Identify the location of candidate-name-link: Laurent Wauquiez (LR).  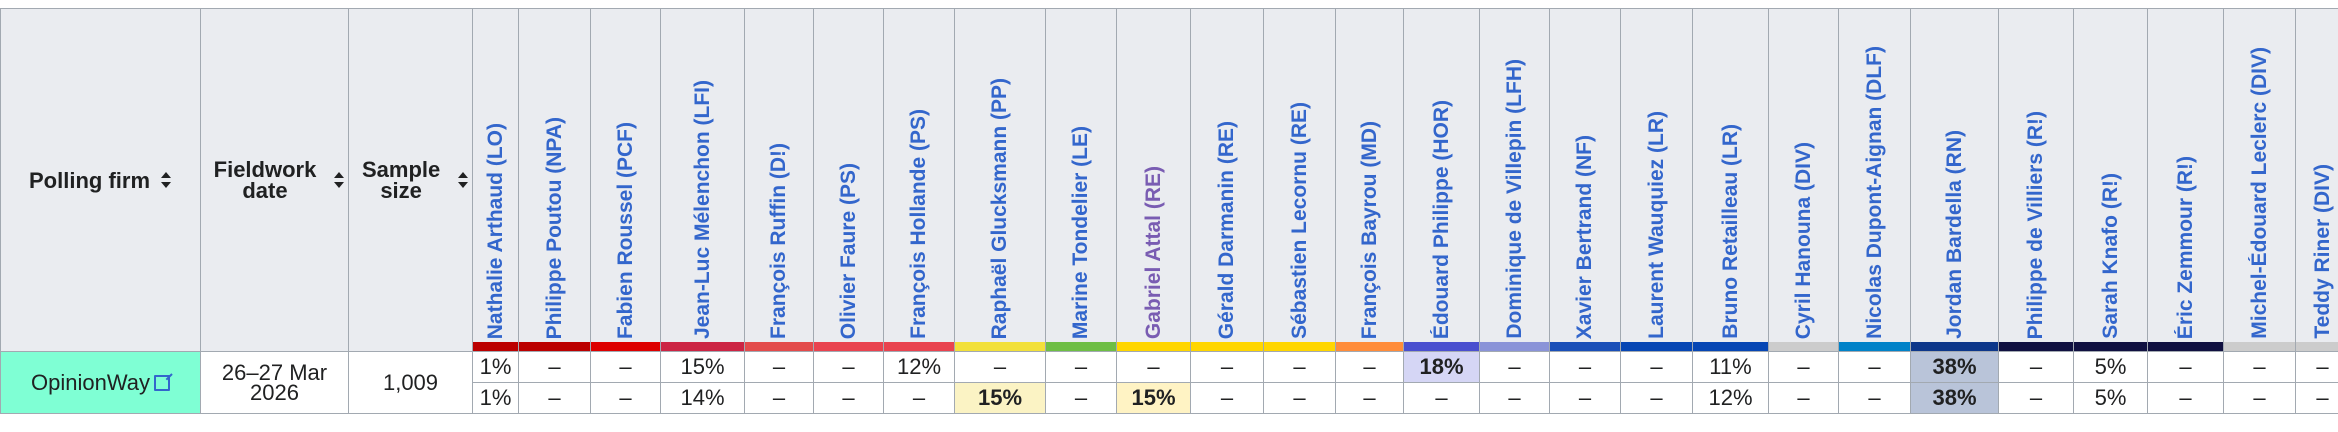
(1657, 225).